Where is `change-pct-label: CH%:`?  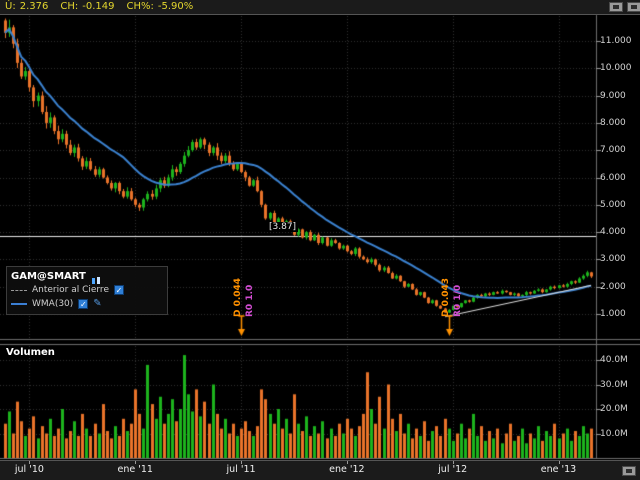
change-pct-label: CH%: is located at coordinates (140, 6).